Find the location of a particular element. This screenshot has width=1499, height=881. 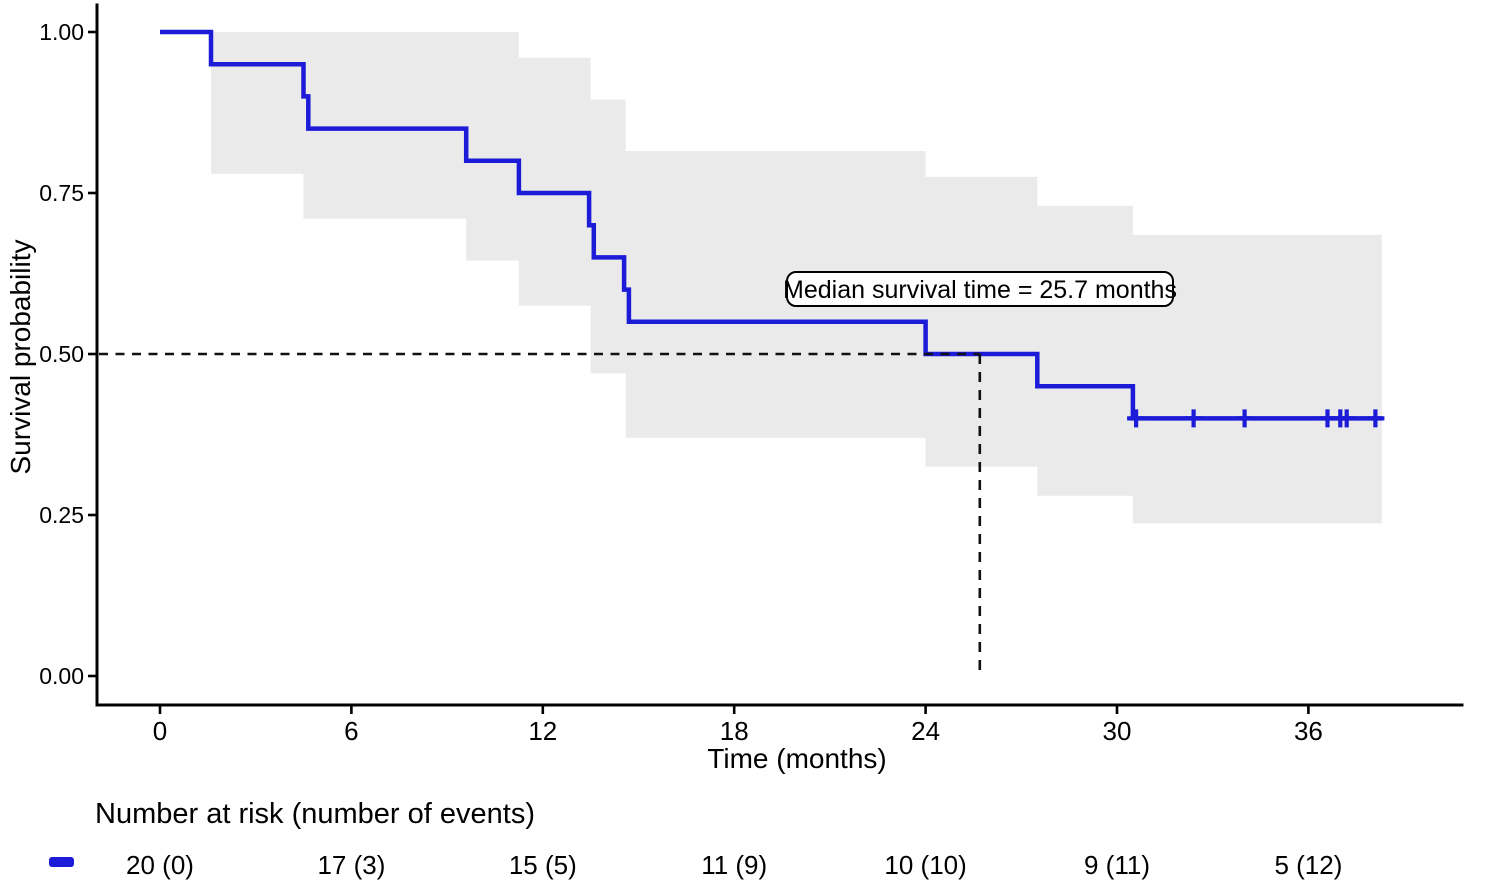

risk-count-label: 5 (12) is located at coordinates (1308, 865).